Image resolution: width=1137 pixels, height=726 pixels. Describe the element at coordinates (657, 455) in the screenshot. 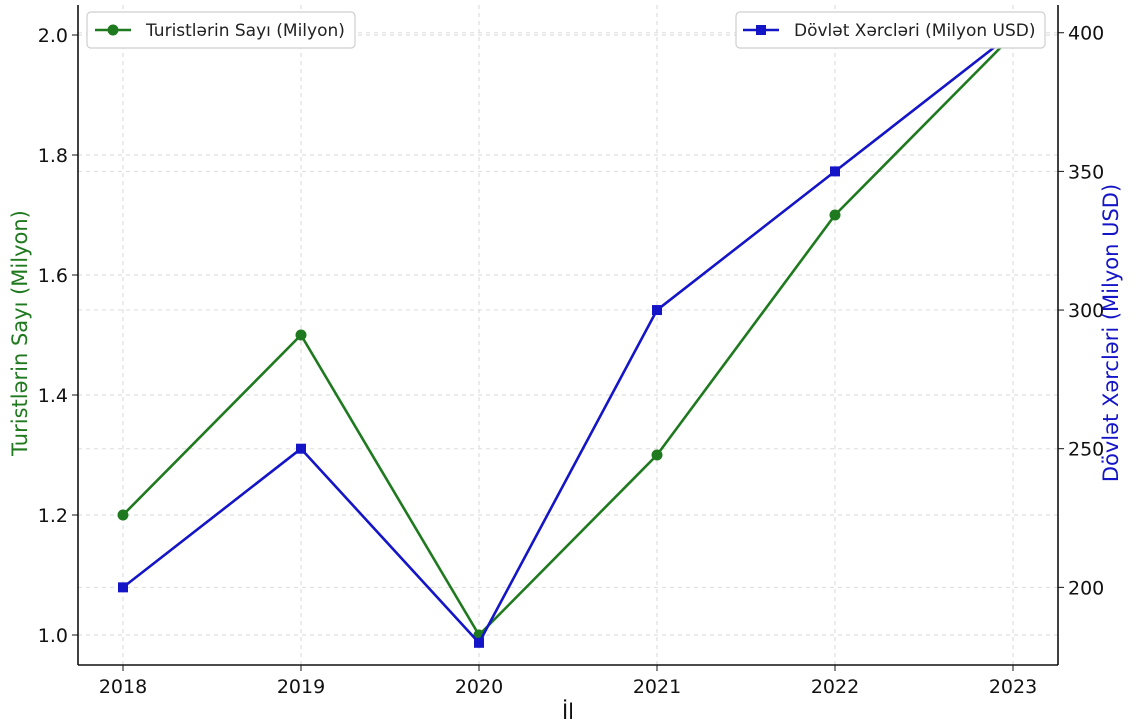

I see `data-point-circle-2021` at that location.